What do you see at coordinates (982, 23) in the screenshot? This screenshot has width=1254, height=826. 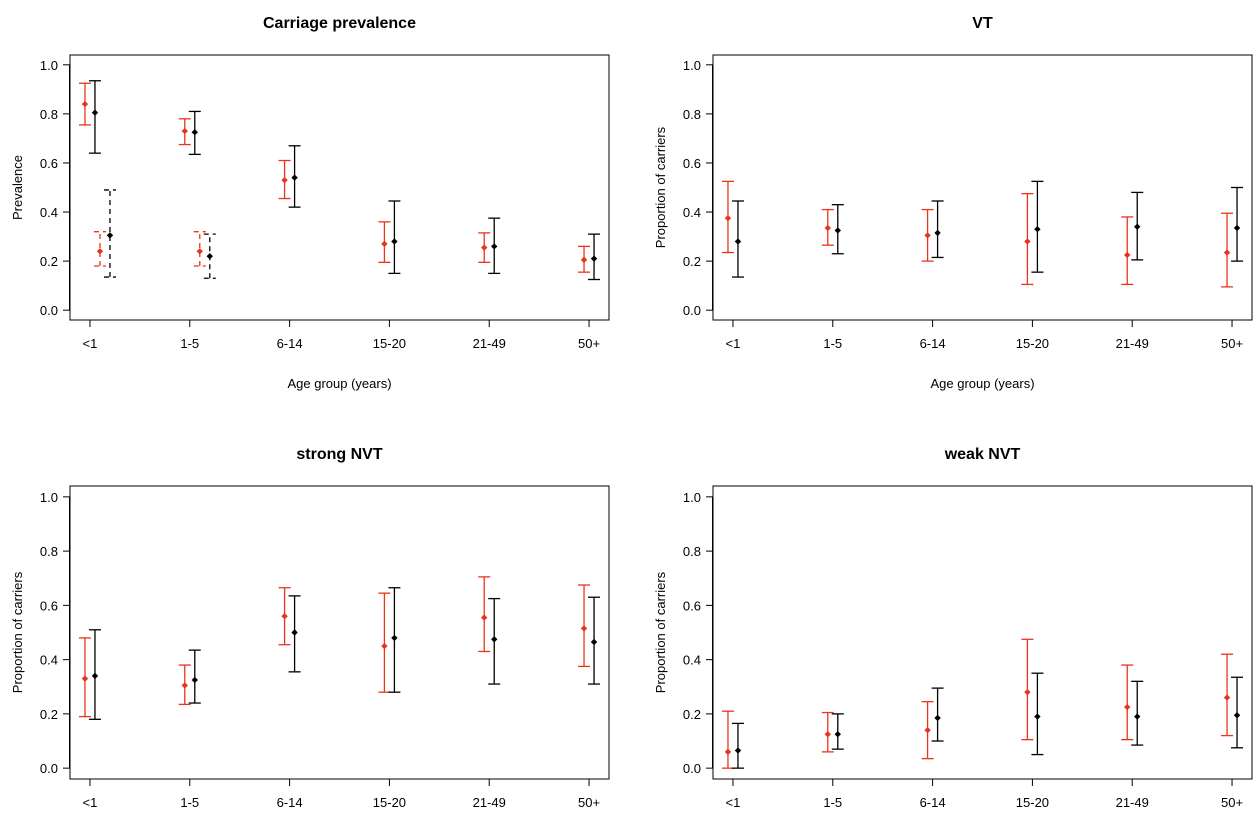 I see `panel-title: VT` at bounding box center [982, 23].